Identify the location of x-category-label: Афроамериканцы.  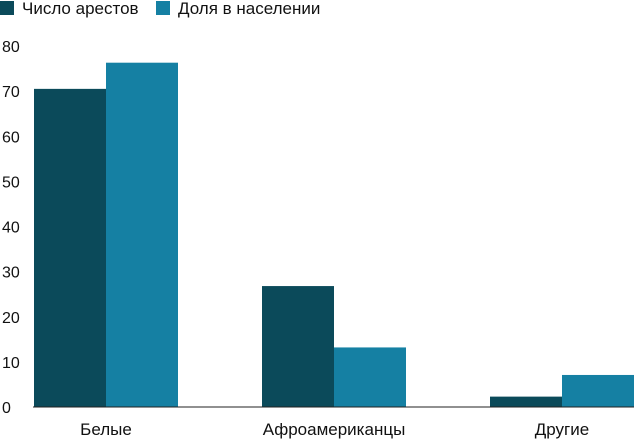
(334, 429).